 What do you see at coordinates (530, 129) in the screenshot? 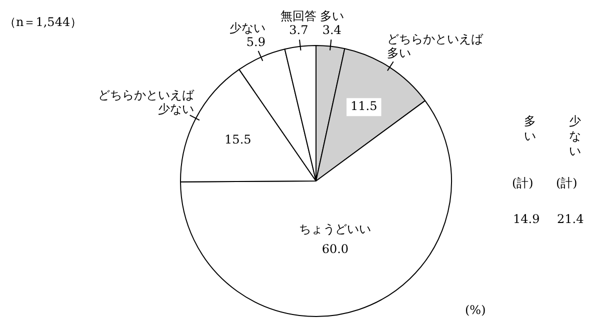
I see `text: 多い` at bounding box center [530, 129].